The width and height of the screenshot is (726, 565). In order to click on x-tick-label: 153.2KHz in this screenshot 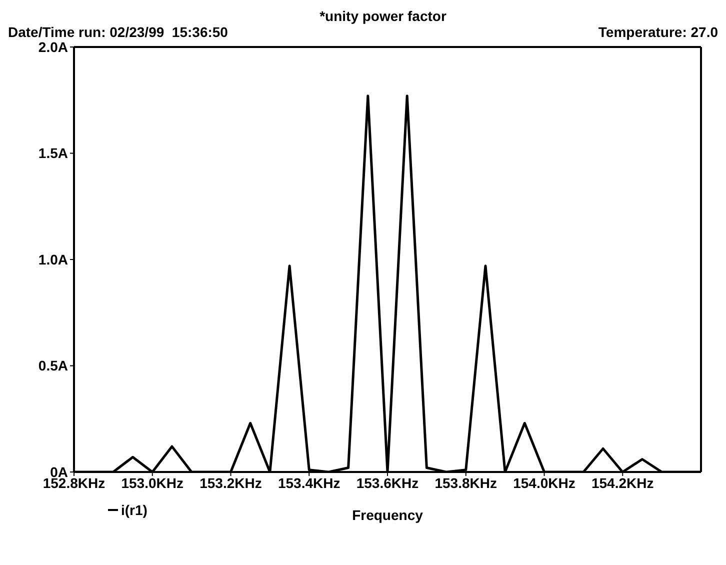, I will do `click(231, 482)`.